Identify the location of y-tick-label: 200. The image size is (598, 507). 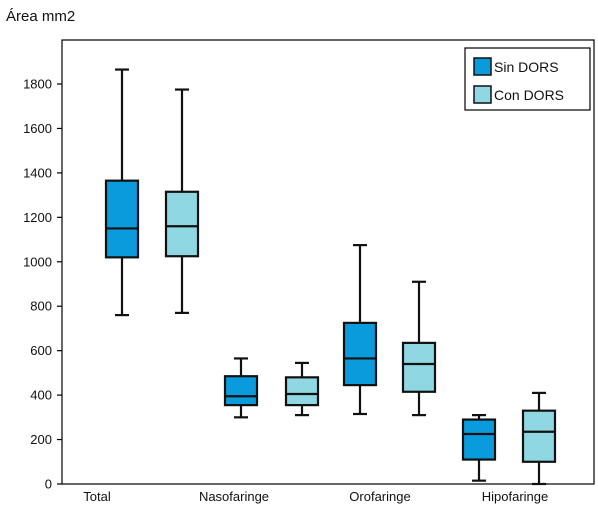
(41, 439).